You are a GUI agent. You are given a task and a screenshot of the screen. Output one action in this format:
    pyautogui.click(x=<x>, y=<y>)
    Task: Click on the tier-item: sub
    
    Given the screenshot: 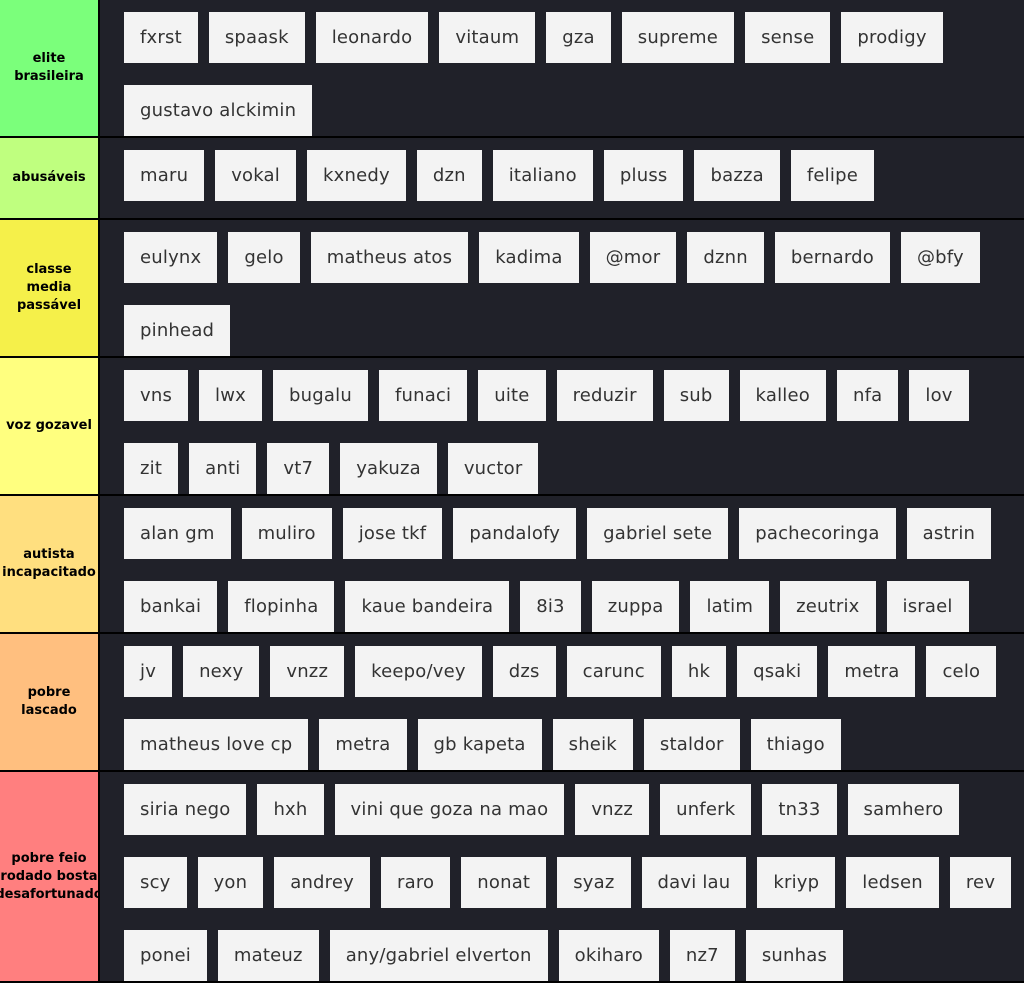 What is the action you would take?
    pyautogui.click(x=696, y=395)
    